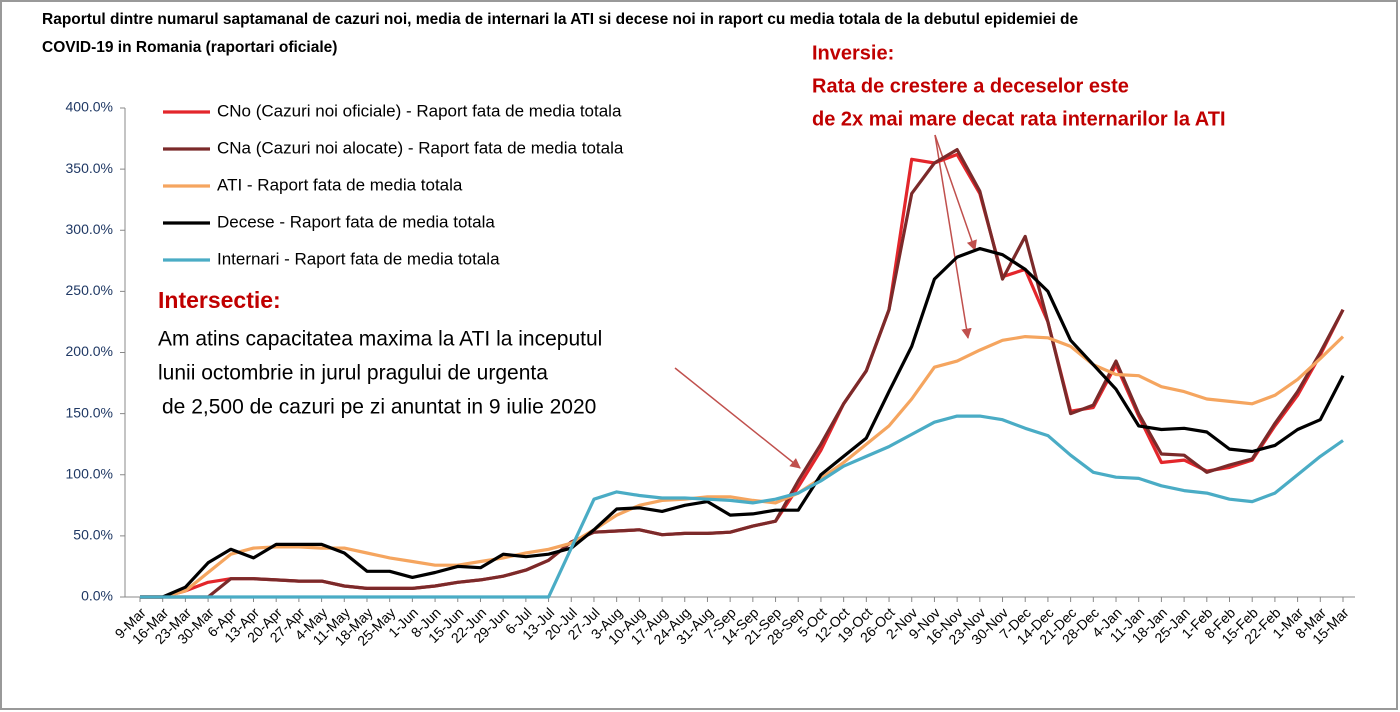  What do you see at coordinates (970, 86) in the screenshot?
I see `annotation: Rata de crestere a deceselor este` at bounding box center [970, 86].